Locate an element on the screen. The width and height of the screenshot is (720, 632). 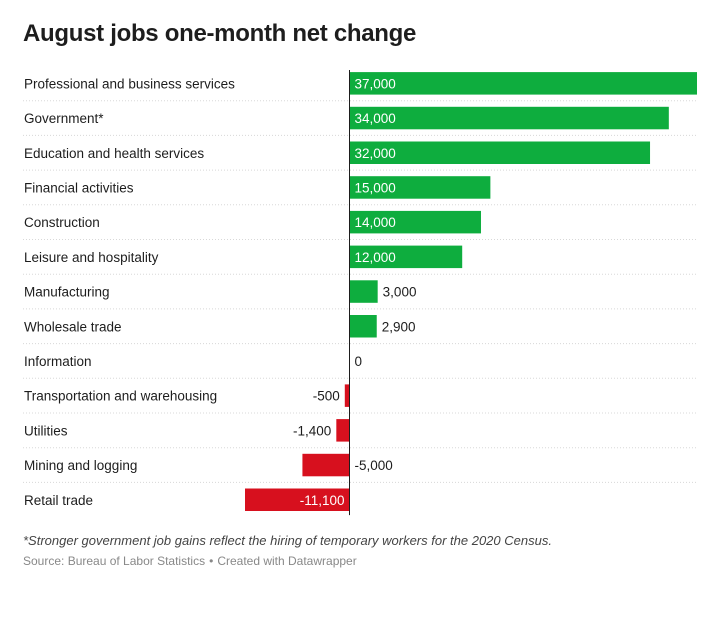
value-label: -11,100 is located at coordinates (322, 500).